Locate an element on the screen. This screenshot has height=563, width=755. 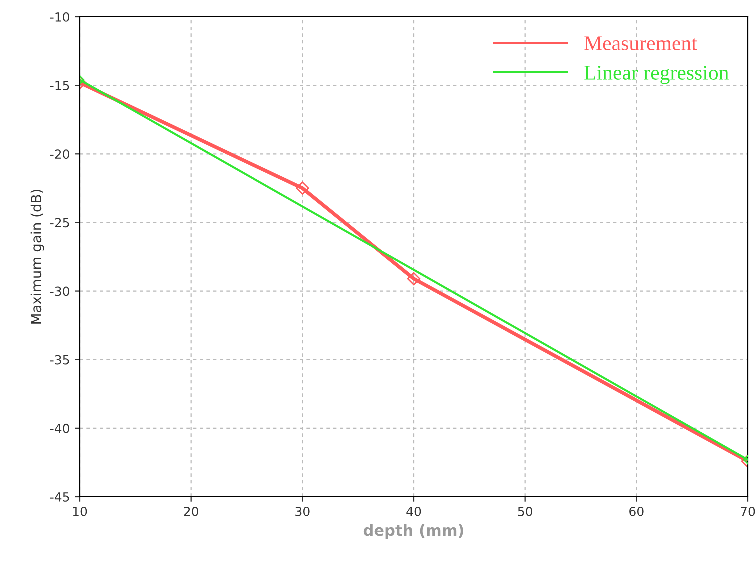
y-tick-label: -40 is located at coordinates (60, 429).